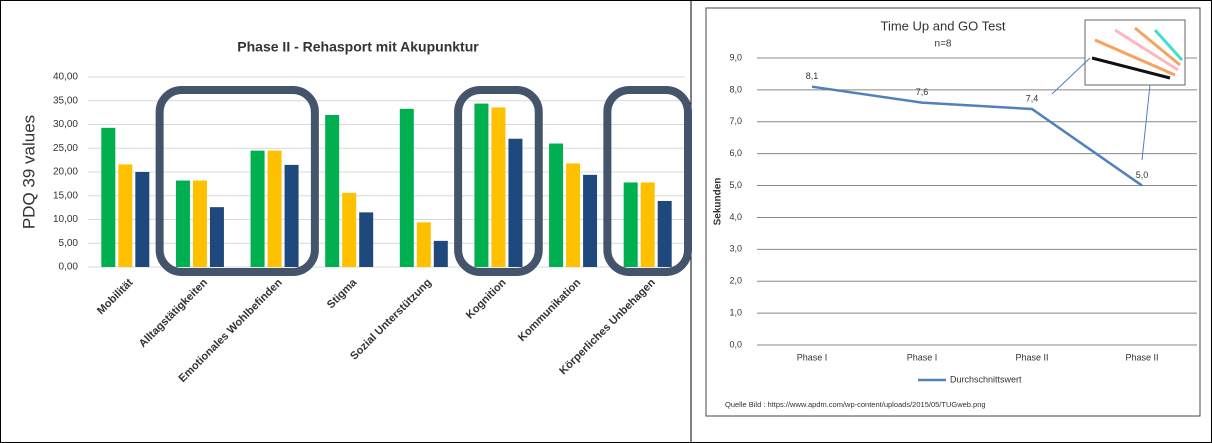  What do you see at coordinates (1142, 175) in the screenshot?
I see `data-label: 5,0` at bounding box center [1142, 175].